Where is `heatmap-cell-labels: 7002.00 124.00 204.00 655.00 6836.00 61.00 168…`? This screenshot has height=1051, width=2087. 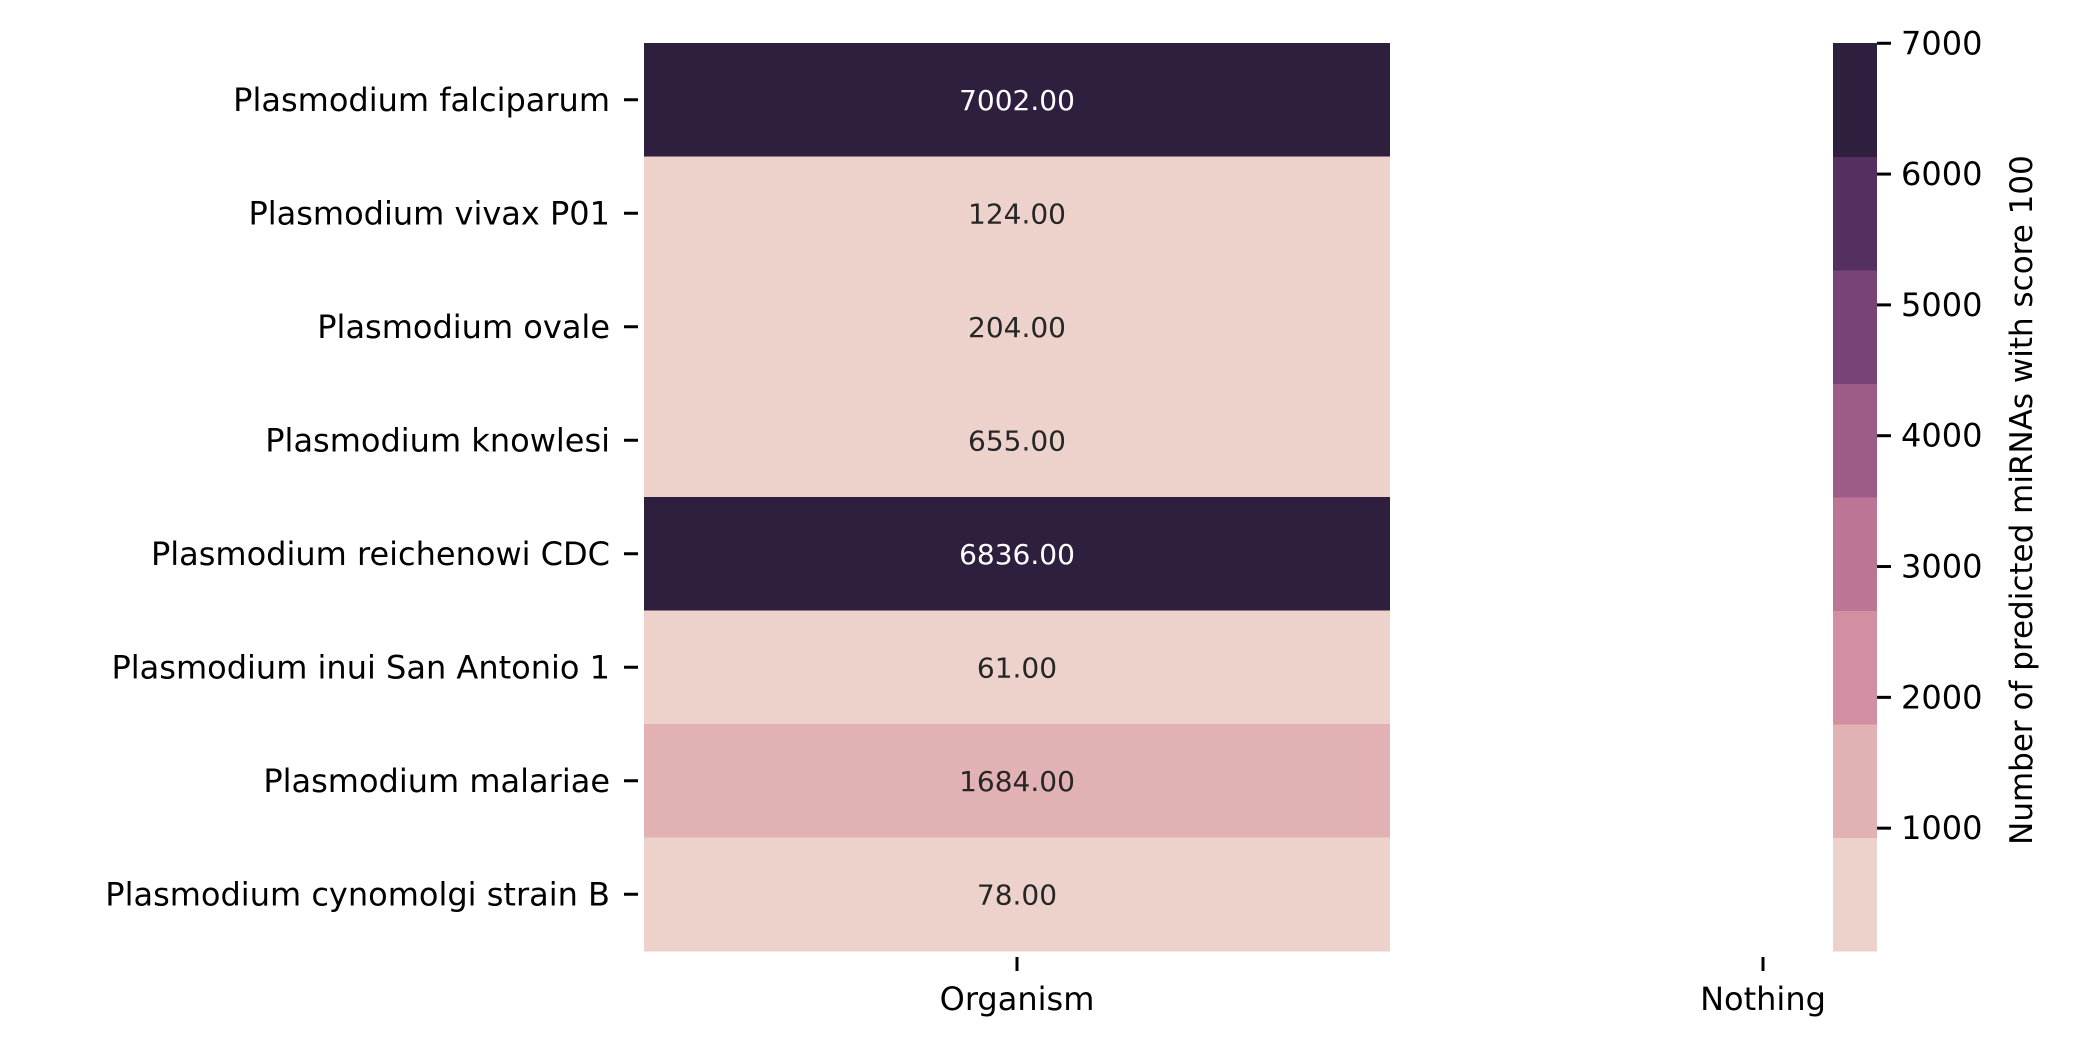 heatmap-cell-labels: 7002.00 124.00 204.00 655.00 6836.00 61.00 168… is located at coordinates (1017, 498).